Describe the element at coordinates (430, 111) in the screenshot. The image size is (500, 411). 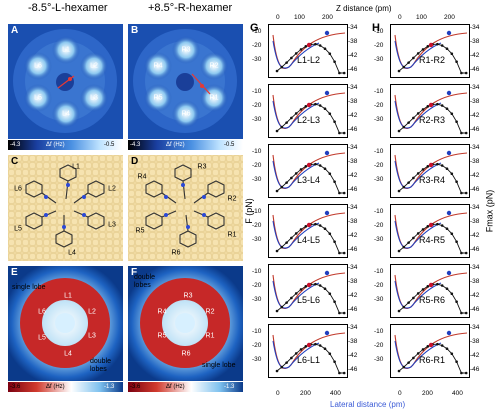
I see `force-plot: R2-R3` at that location.